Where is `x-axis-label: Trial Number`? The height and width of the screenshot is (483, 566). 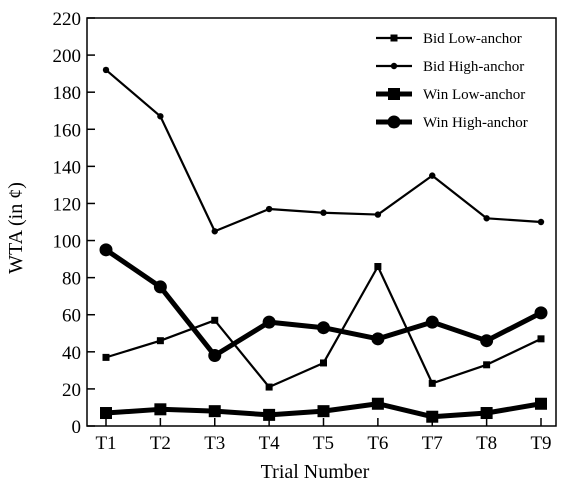 x-axis-label: Trial Number is located at coordinates (315, 472).